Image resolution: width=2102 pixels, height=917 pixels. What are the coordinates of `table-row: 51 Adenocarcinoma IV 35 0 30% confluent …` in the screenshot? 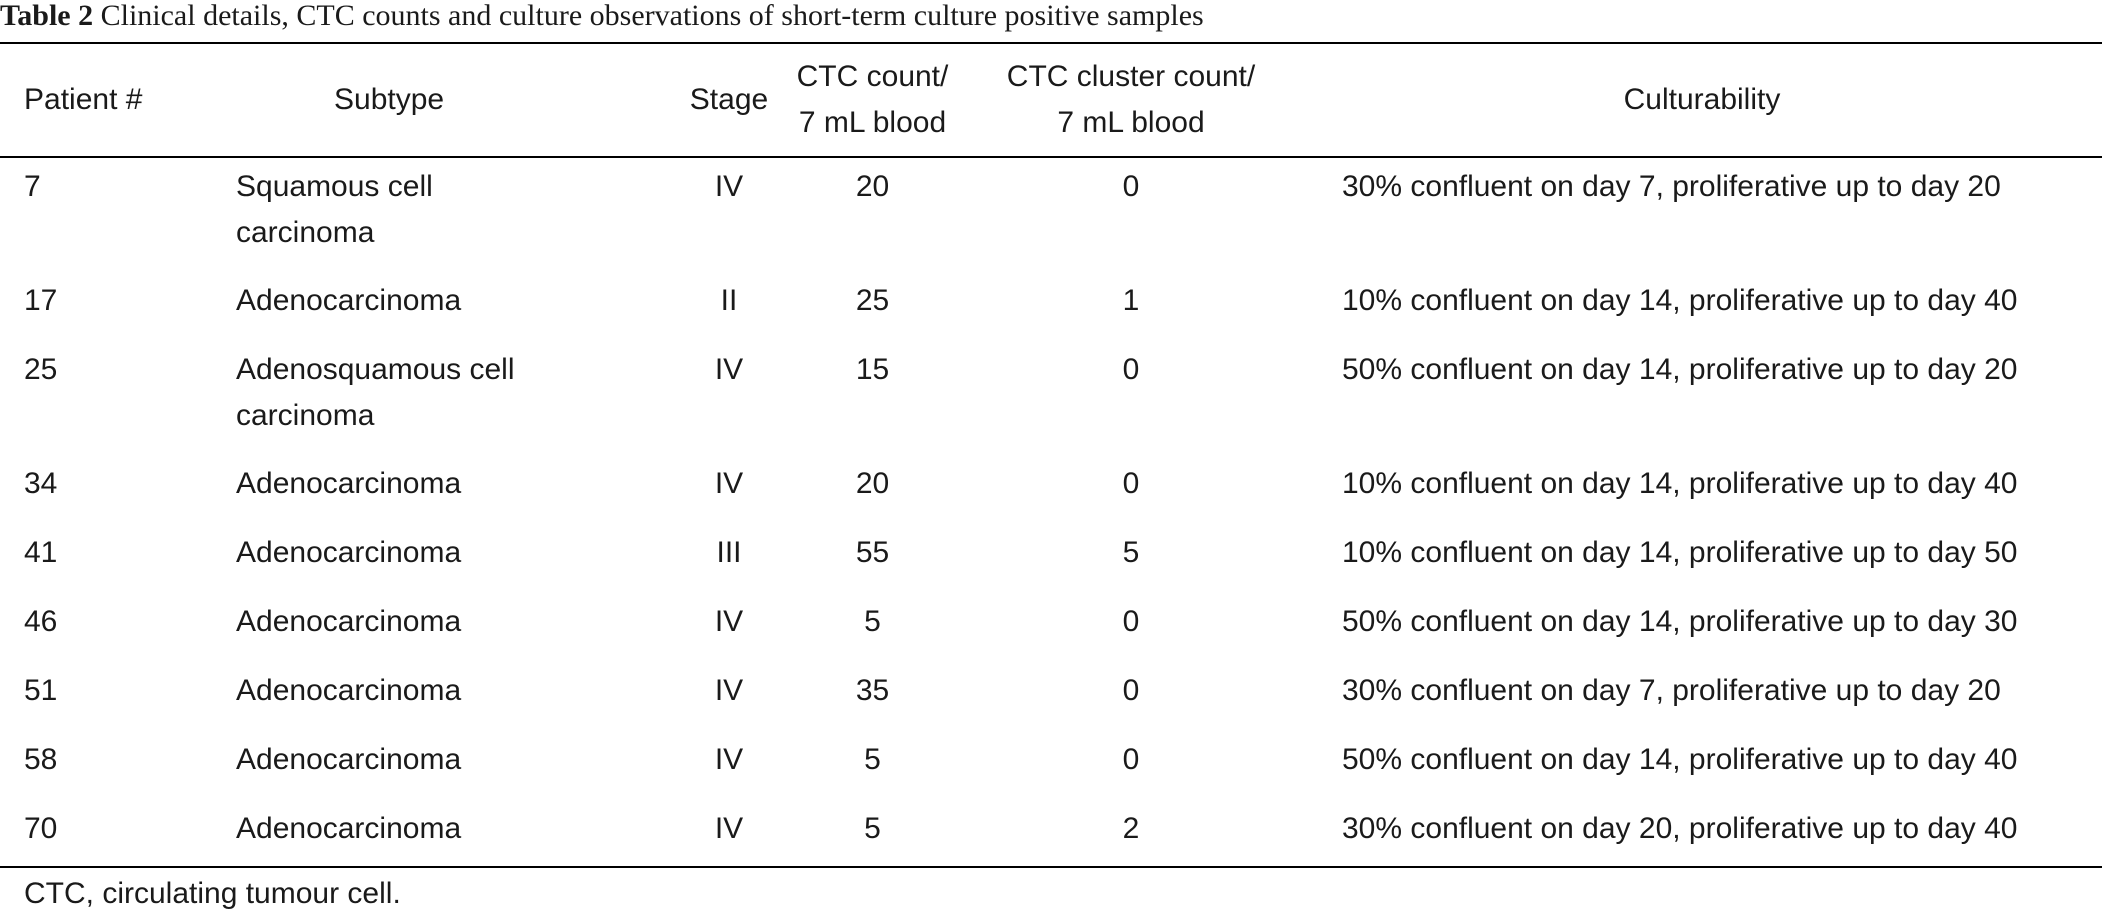 It's located at (1051, 694).